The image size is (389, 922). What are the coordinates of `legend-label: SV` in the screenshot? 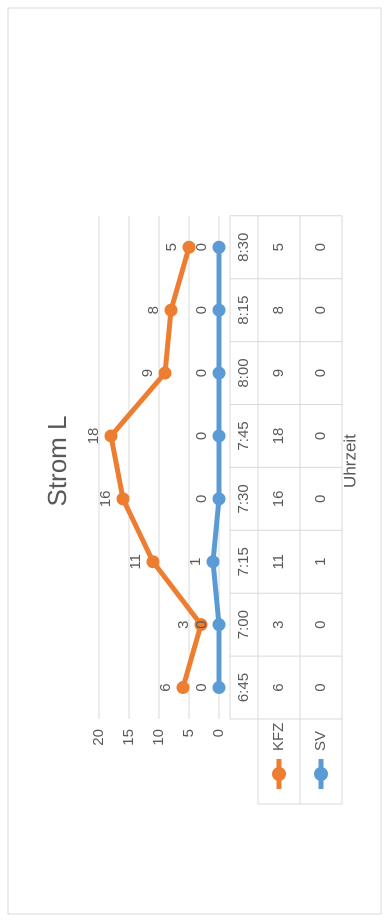 It's located at (320, 741).